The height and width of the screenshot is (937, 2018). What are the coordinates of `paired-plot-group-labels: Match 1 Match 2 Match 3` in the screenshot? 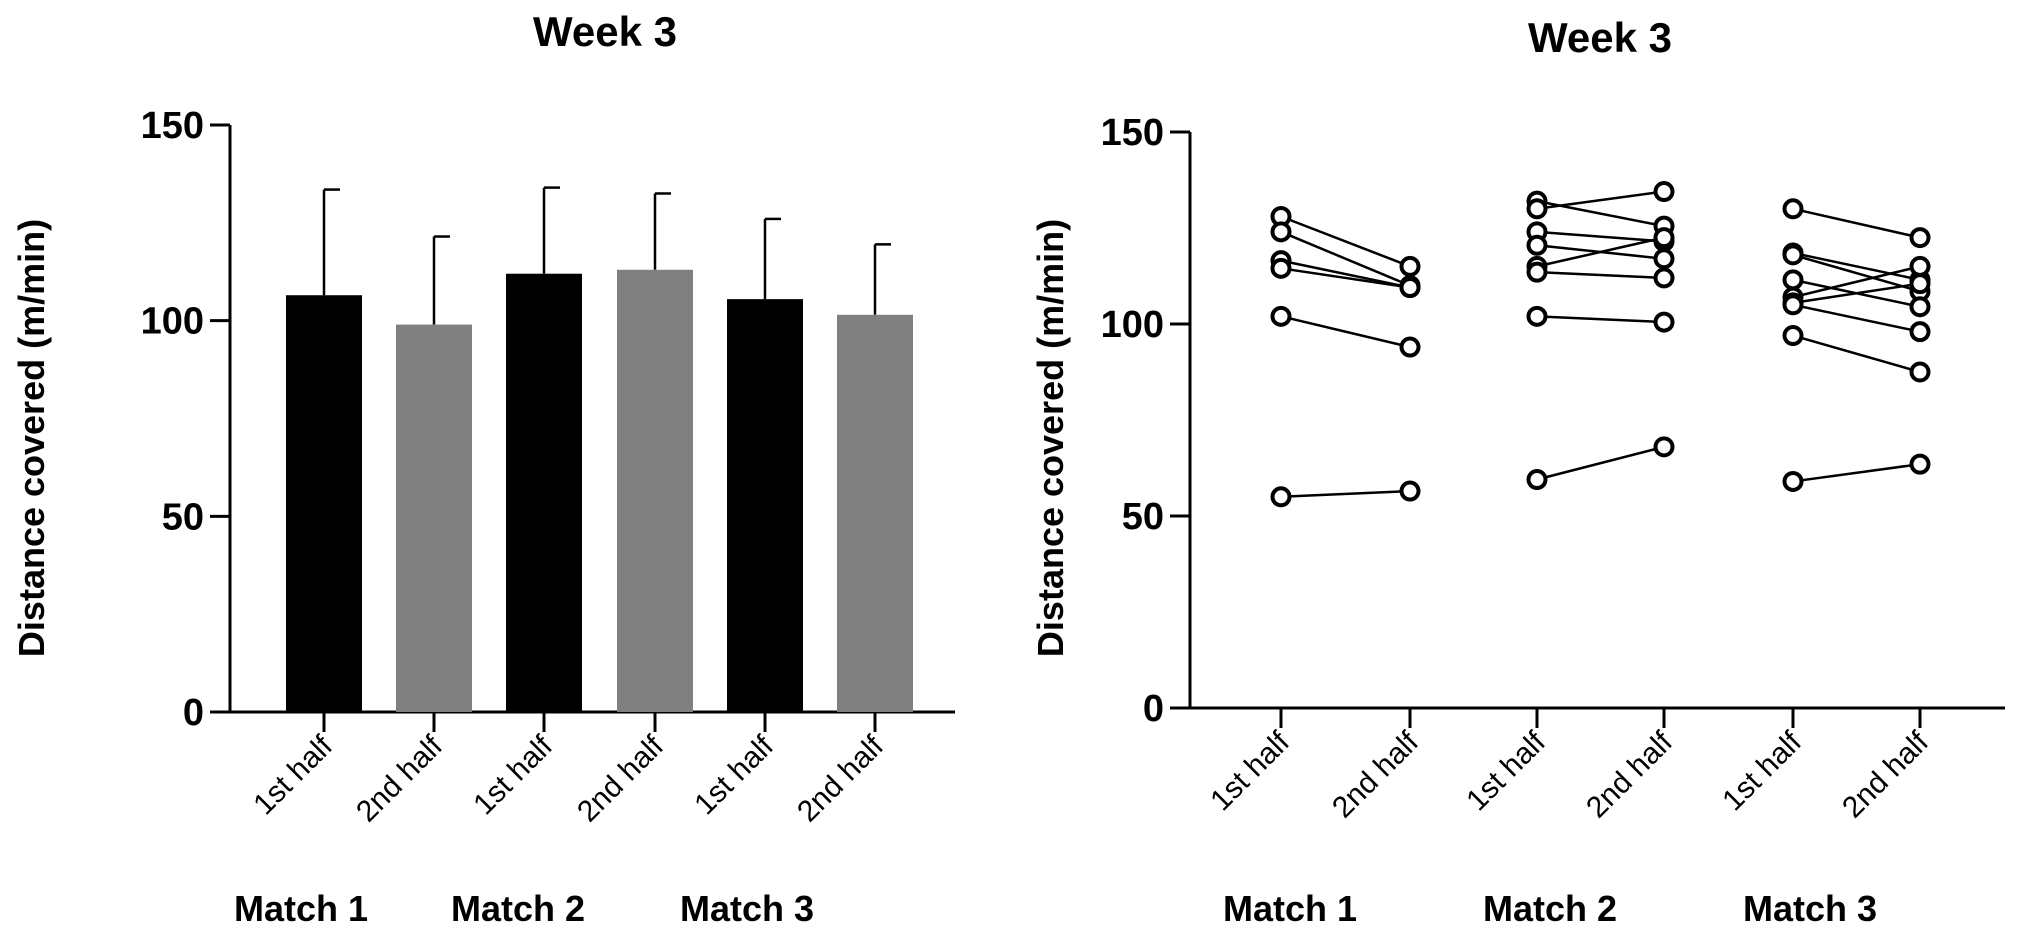 It's located at (1550, 908).